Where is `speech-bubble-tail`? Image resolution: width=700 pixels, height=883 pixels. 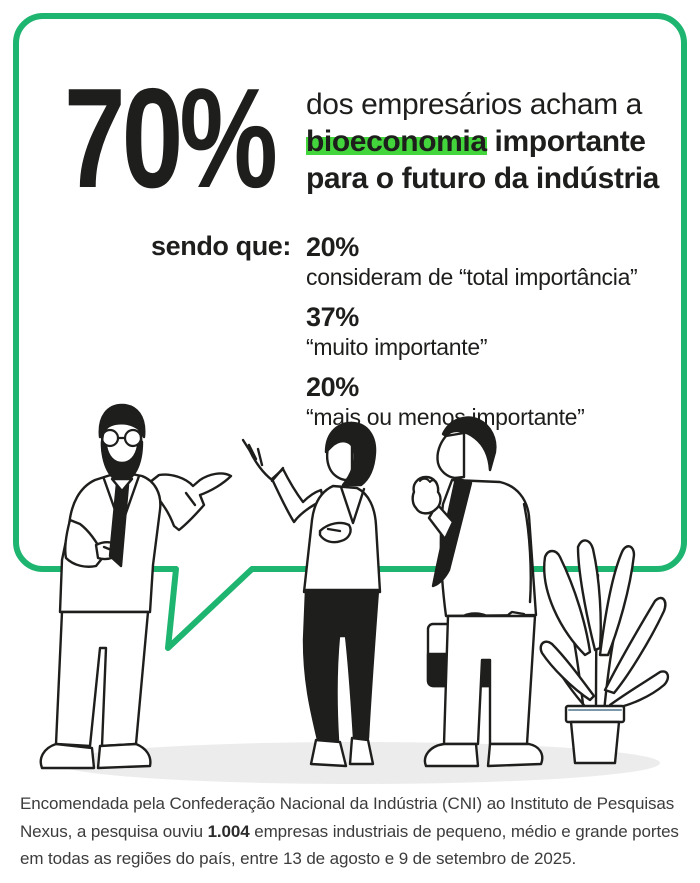
speech-bubble-tail is located at coordinates (210, 607).